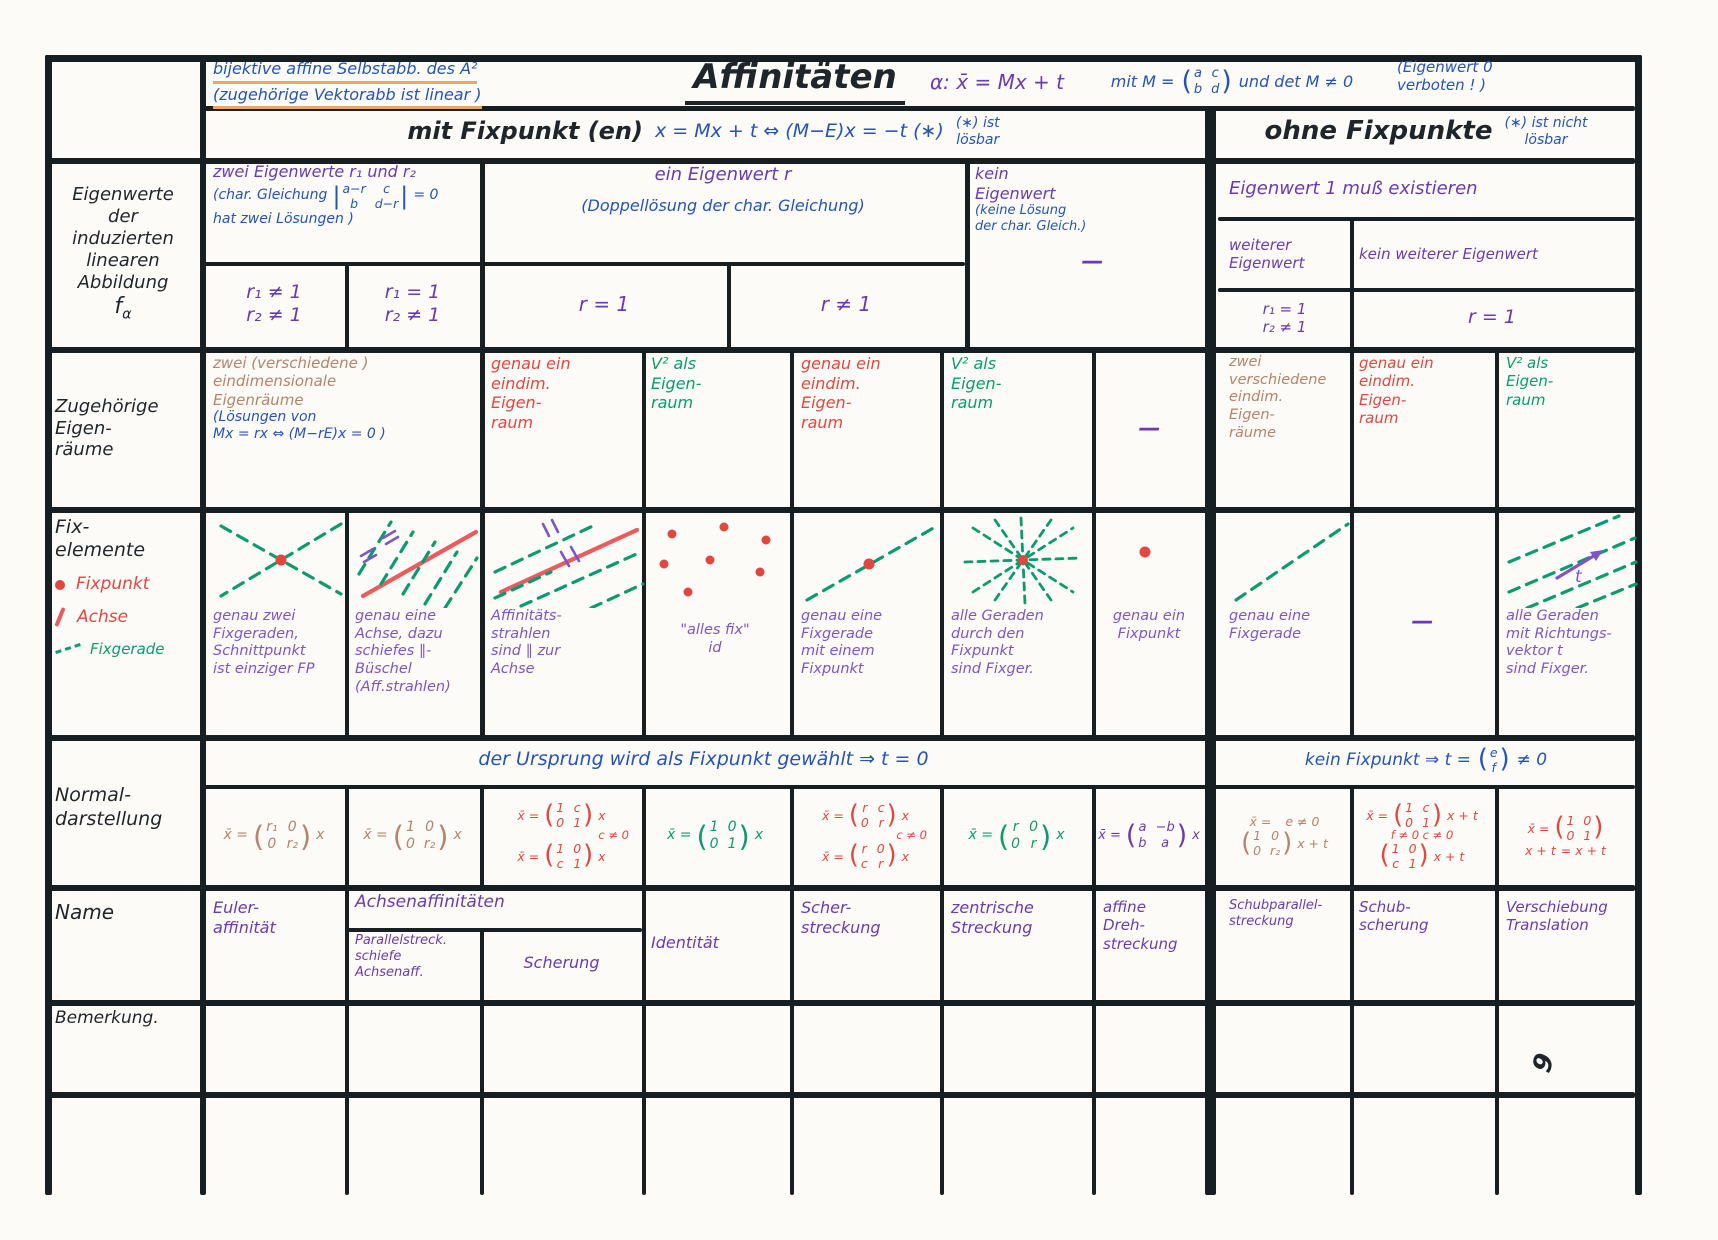 This screenshot has height=1240, width=1718. I want to click on header-ohne-fixpunkte: ohne Fixpunkte (∗) ist nicht lösbar, so click(1426, 132).